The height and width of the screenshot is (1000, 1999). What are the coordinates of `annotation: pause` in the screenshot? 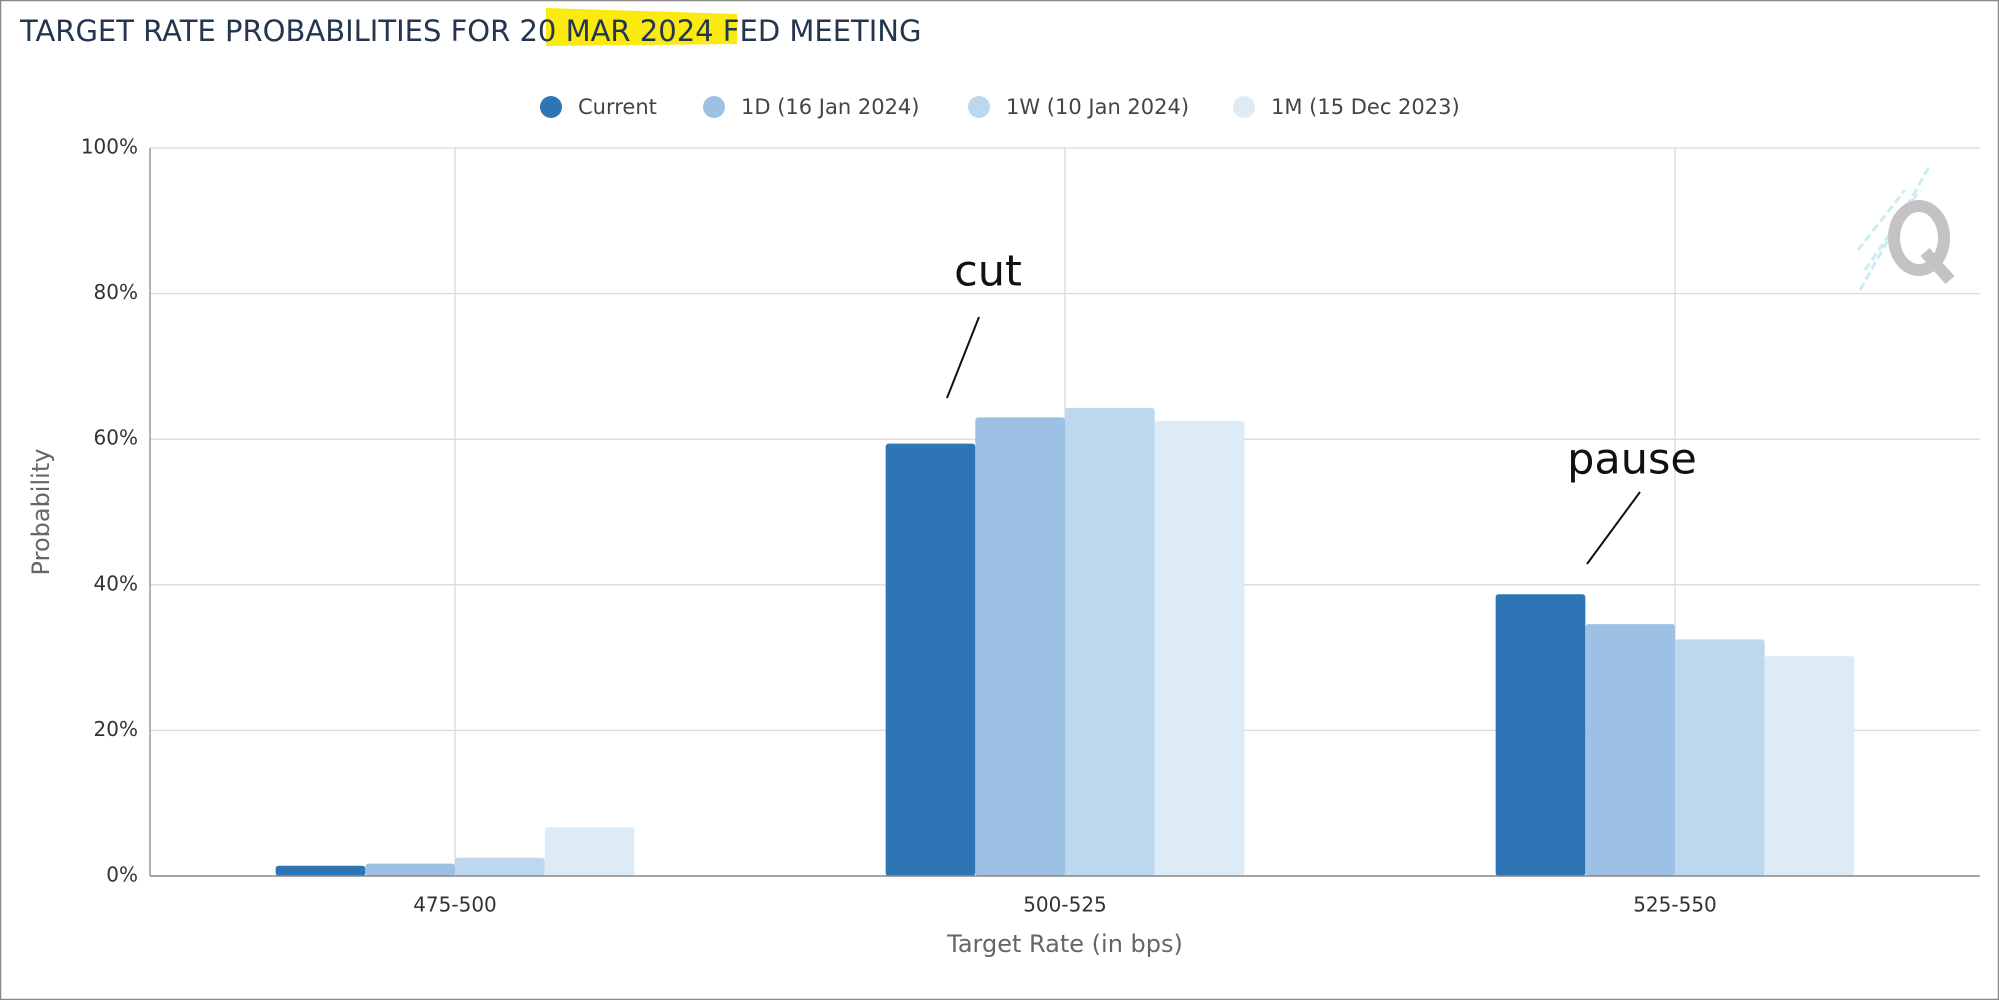 It's located at (1632, 460).